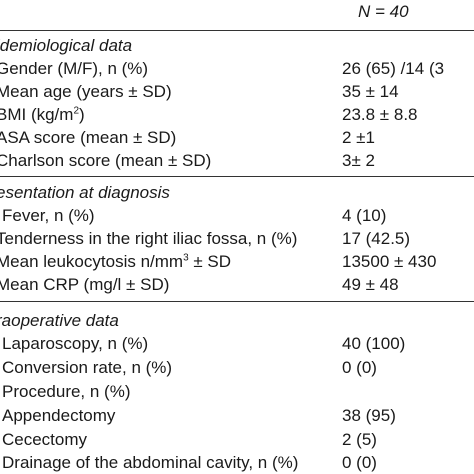 The image size is (474, 474). What do you see at coordinates (66, 391) in the screenshot?
I see `row-label: Procedure, n (%)` at bounding box center [66, 391].